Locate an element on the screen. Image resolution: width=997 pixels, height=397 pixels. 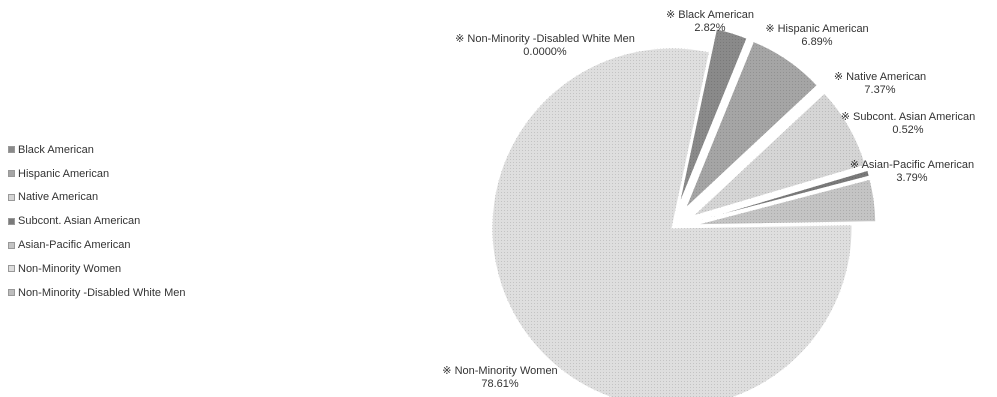
slice-value-black-american: 2.82% is located at coordinates (709, 28).